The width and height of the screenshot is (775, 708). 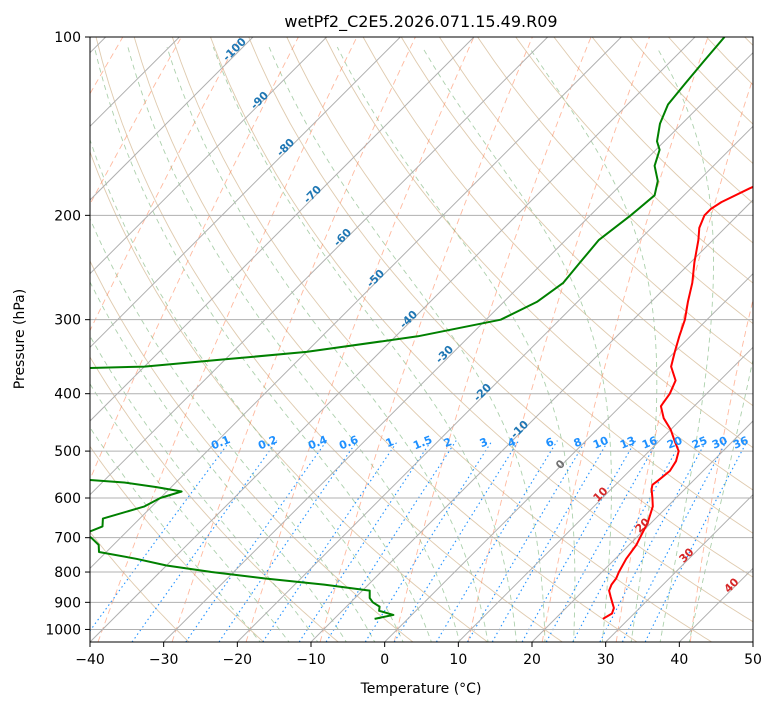 I want to click on mixing-ratio-label: 20, so click(x=674, y=443).